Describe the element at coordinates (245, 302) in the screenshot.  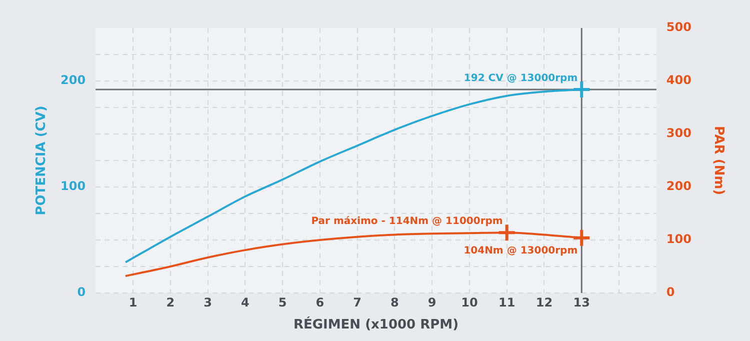
I see `x-tick-label: 4` at that location.